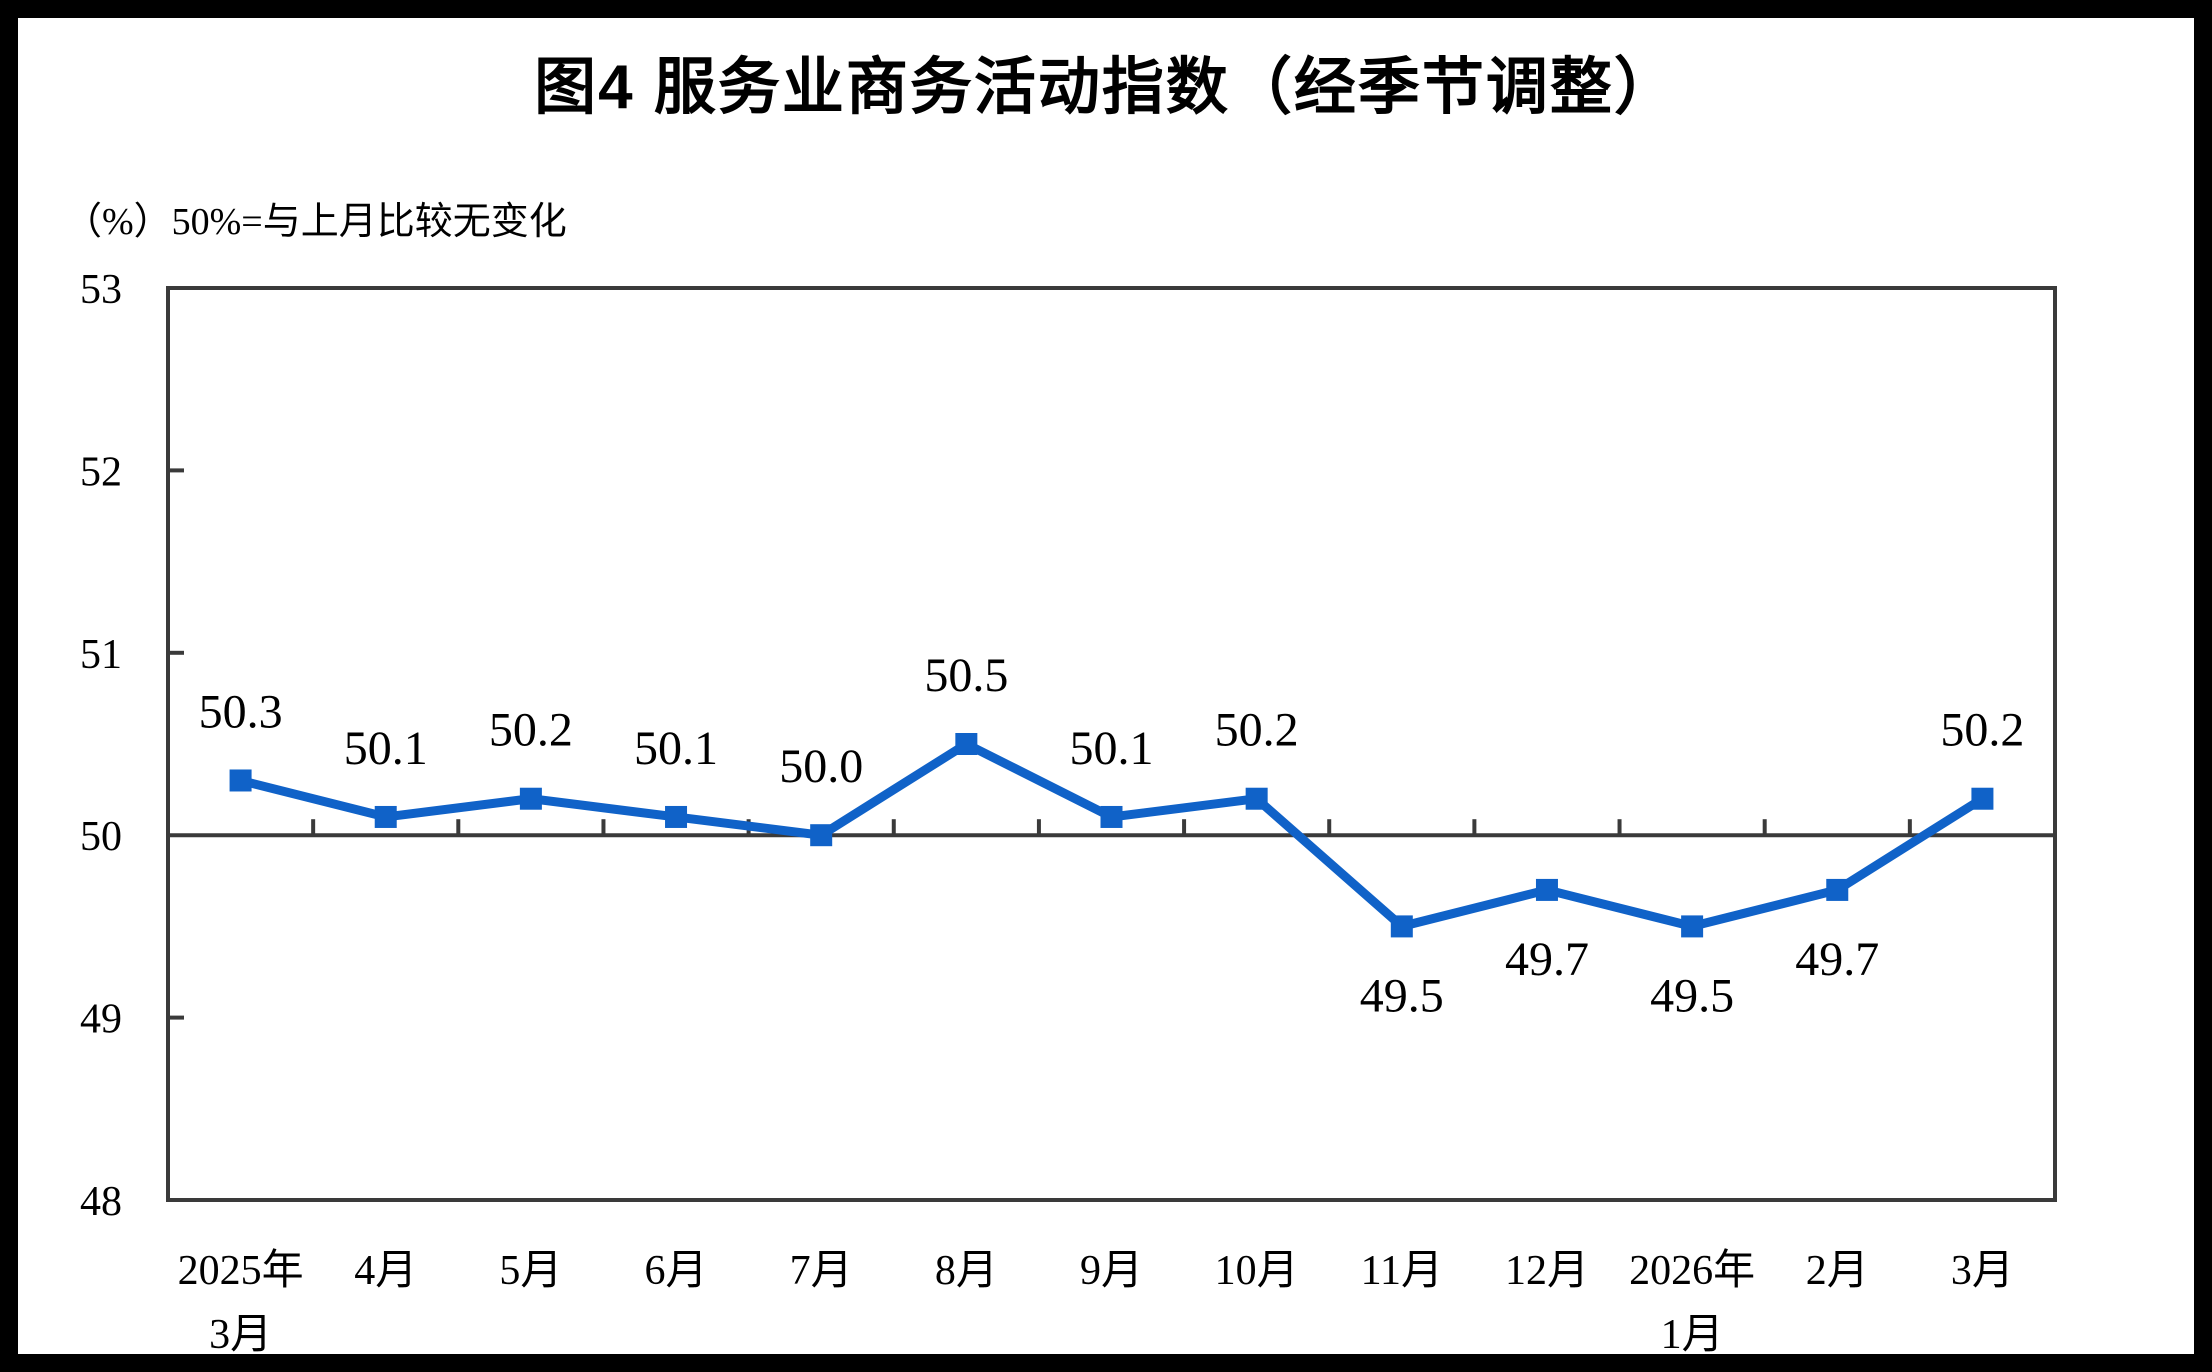  What do you see at coordinates (966, 1271) in the screenshot?
I see `x-axis-label: 8月` at bounding box center [966, 1271].